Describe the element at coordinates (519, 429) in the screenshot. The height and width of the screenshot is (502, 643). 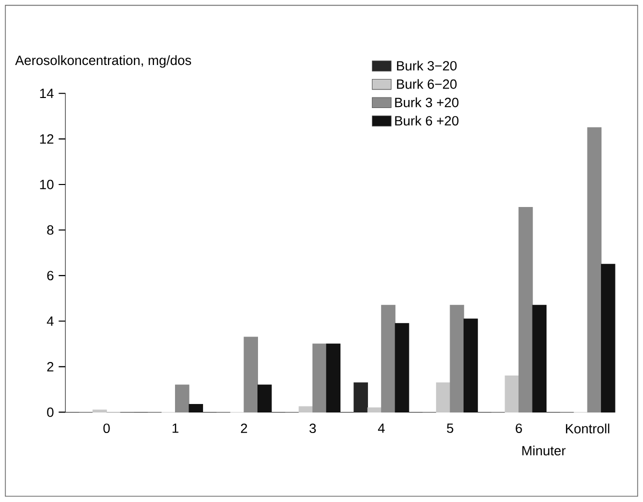
I see `x-tick-label: 6` at that location.